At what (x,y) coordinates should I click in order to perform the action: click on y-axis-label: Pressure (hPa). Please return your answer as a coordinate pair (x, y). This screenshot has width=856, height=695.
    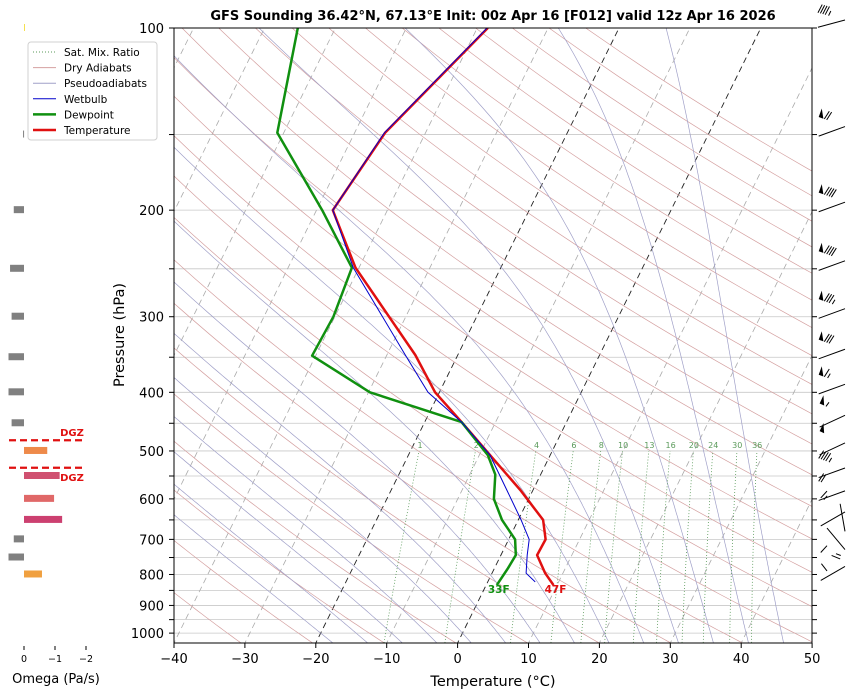
    Looking at the image, I should click on (120, 335).